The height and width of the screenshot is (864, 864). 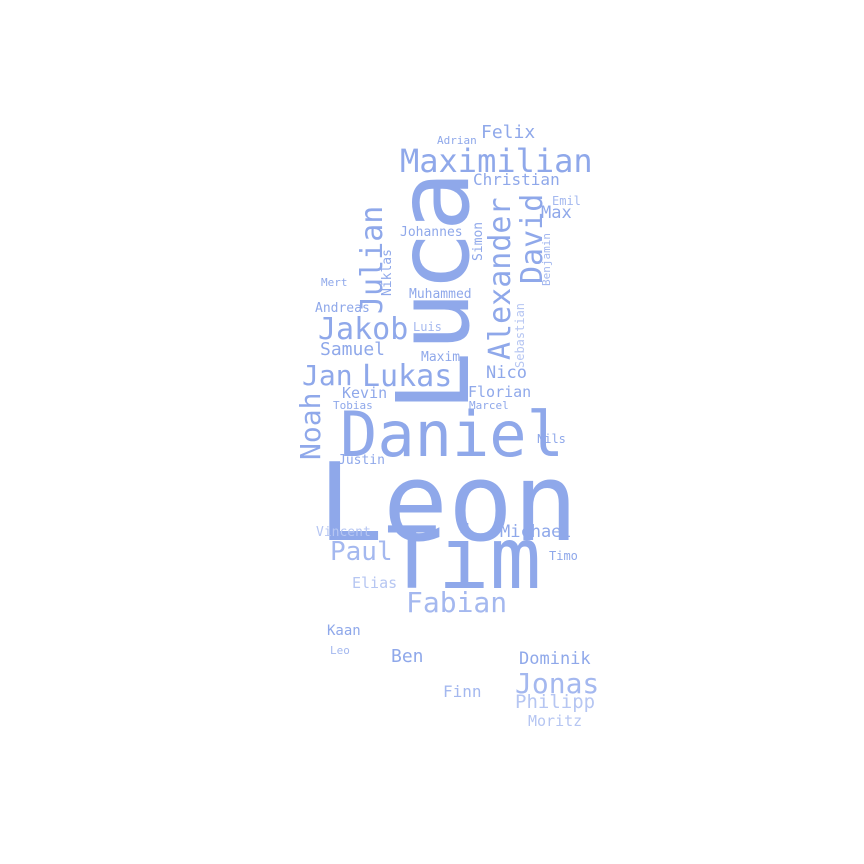 I want to click on word-muhammed: Muhammed, so click(x=440, y=294).